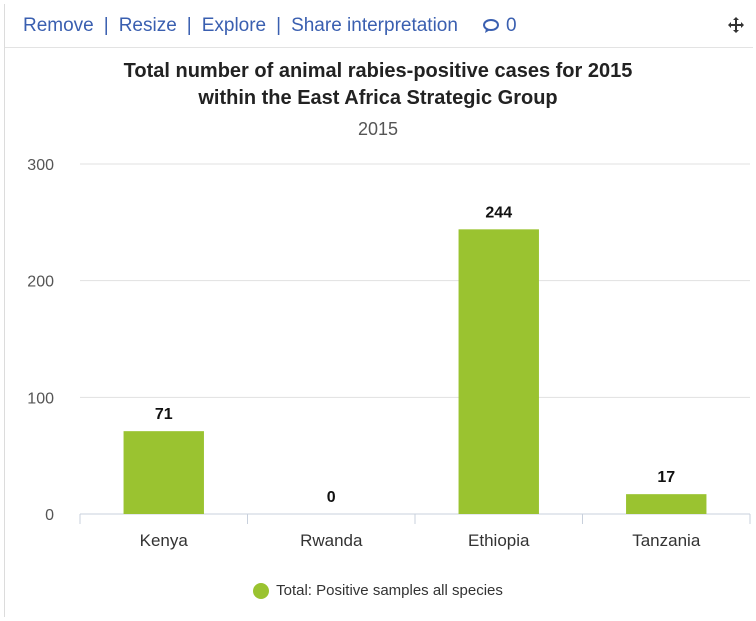 The height and width of the screenshot is (621, 756). What do you see at coordinates (49, 515) in the screenshot?
I see `y-tick-label: 0` at bounding box center [49, 515].